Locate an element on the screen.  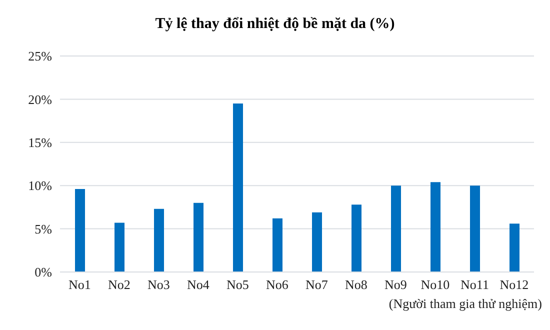
x-tick-label: No3 is located at coordinates (159, 284).